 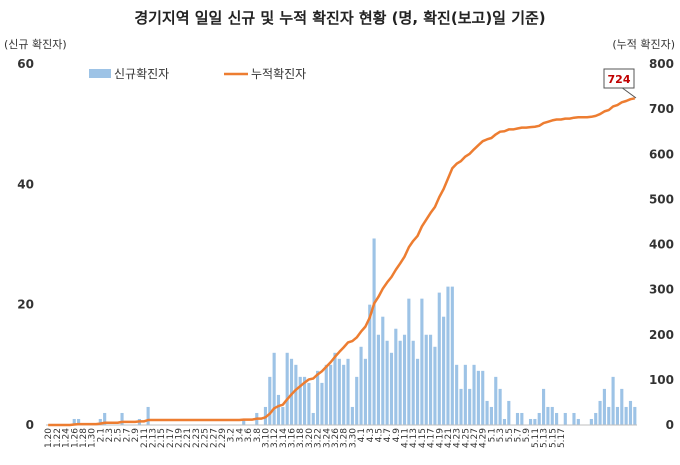 What do you see at coordinates (319, 438) in the screenshot?
I see `x-tick-label: 3.22` at bounding box center [319, 438].